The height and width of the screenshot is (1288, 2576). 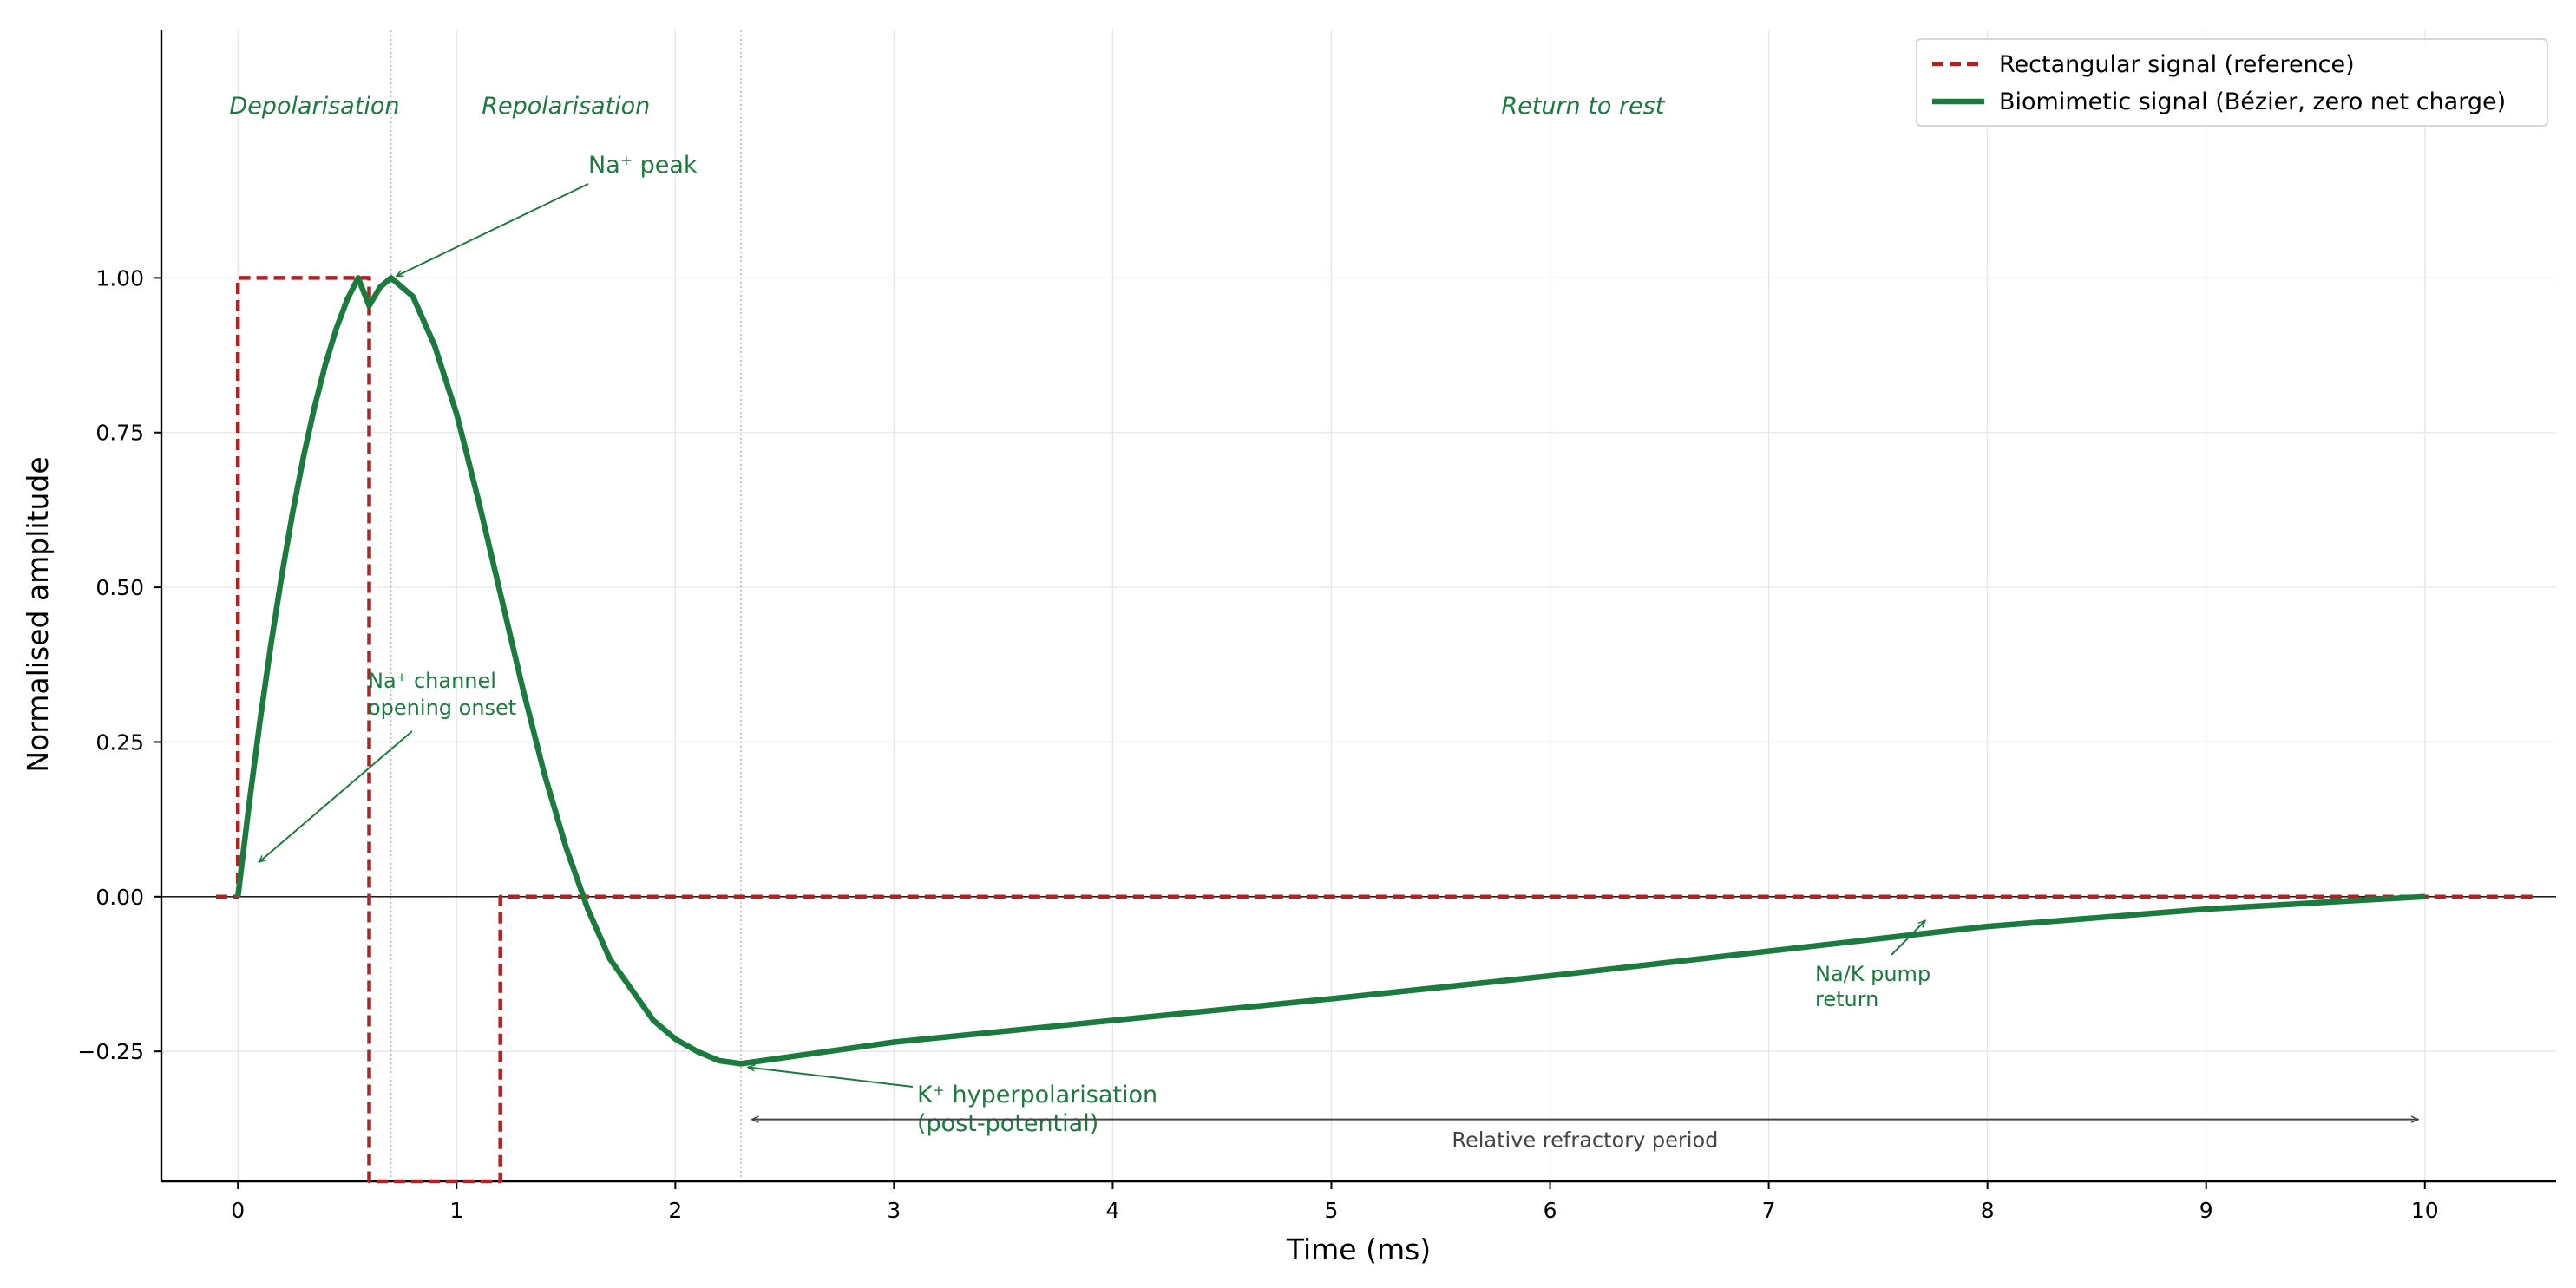 I want to click on na-k-pump-arrow, so click(x=1908, y=938).